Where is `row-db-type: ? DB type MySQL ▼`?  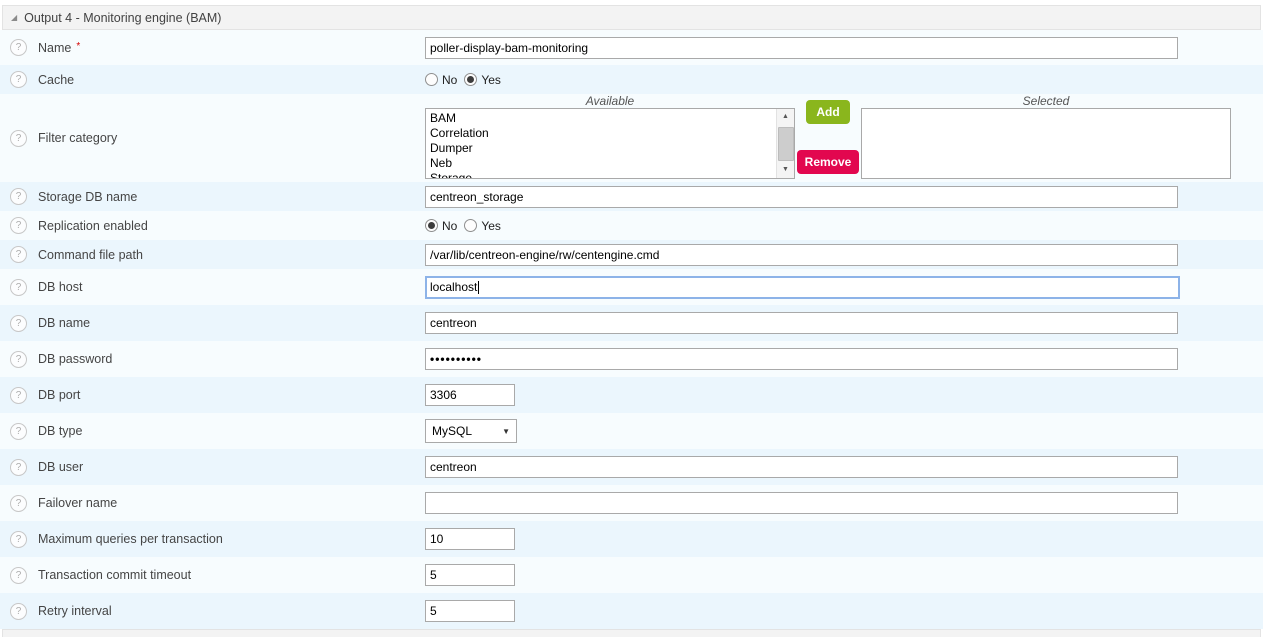 row-db-type: ? DB type MySQL ▼ is located at coordinates (631, 431).